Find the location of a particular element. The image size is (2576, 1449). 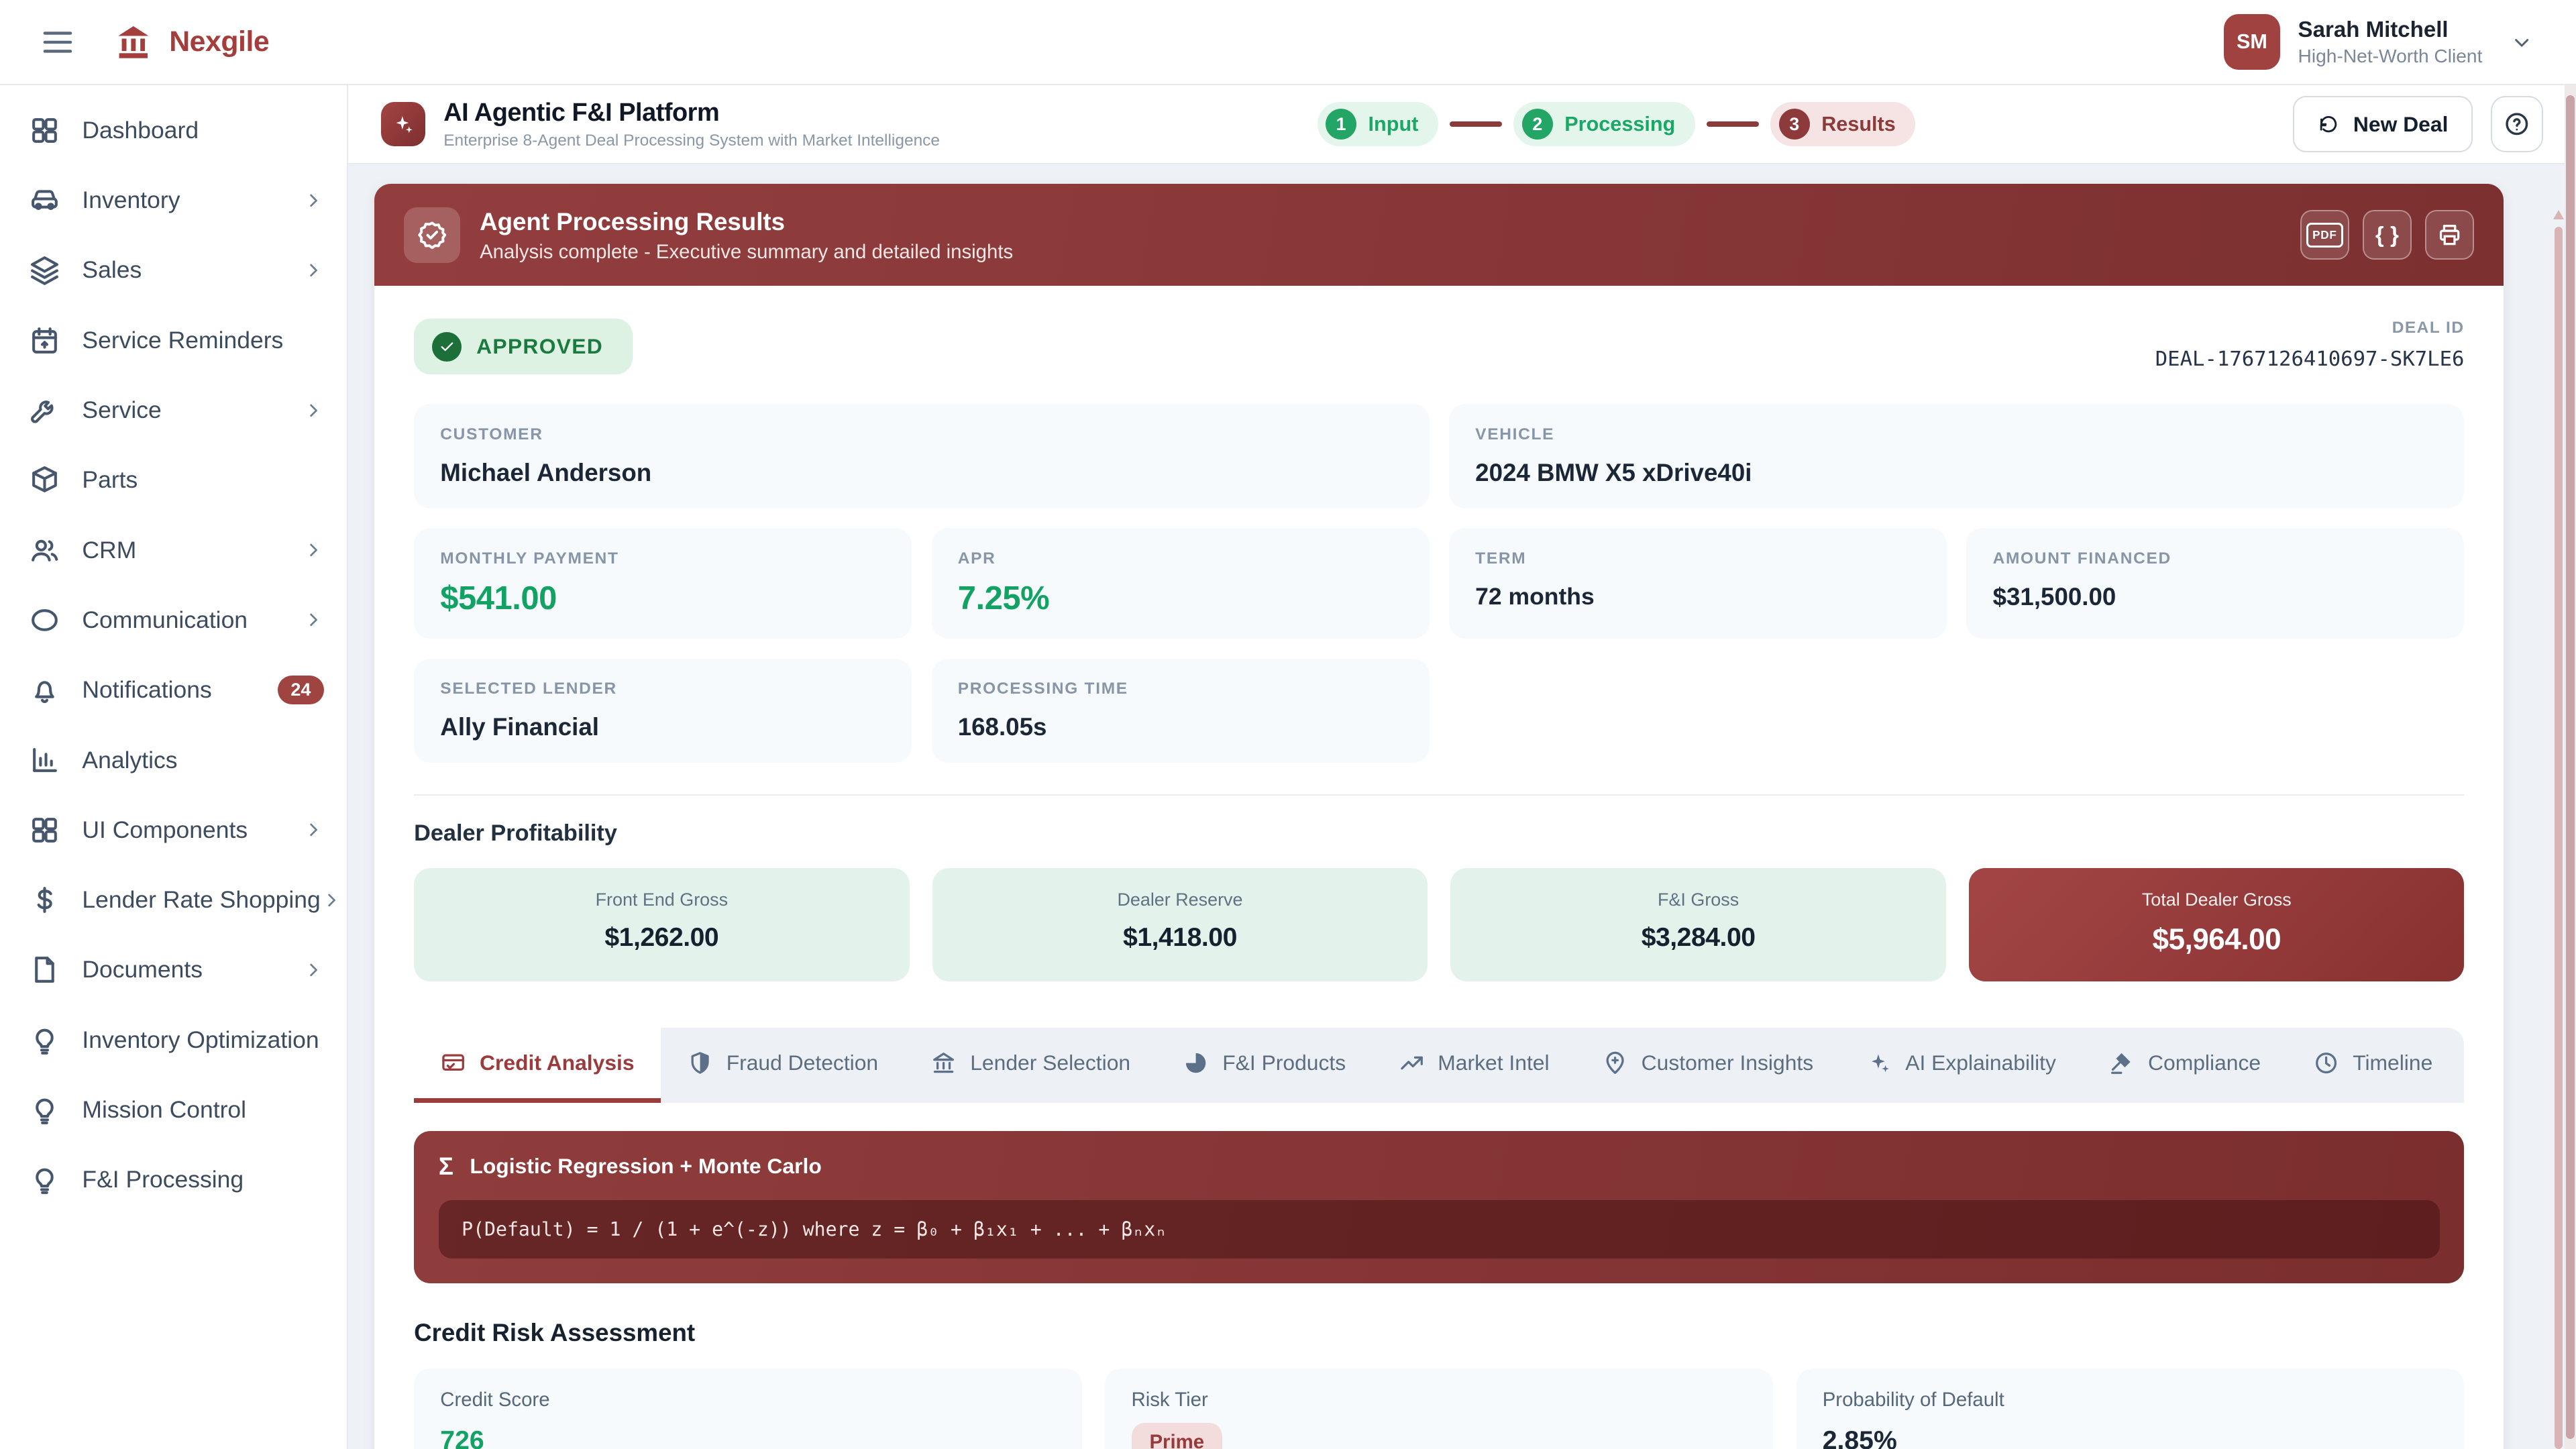

code-braces-icon: { } is located at coordinates (2387, 235).